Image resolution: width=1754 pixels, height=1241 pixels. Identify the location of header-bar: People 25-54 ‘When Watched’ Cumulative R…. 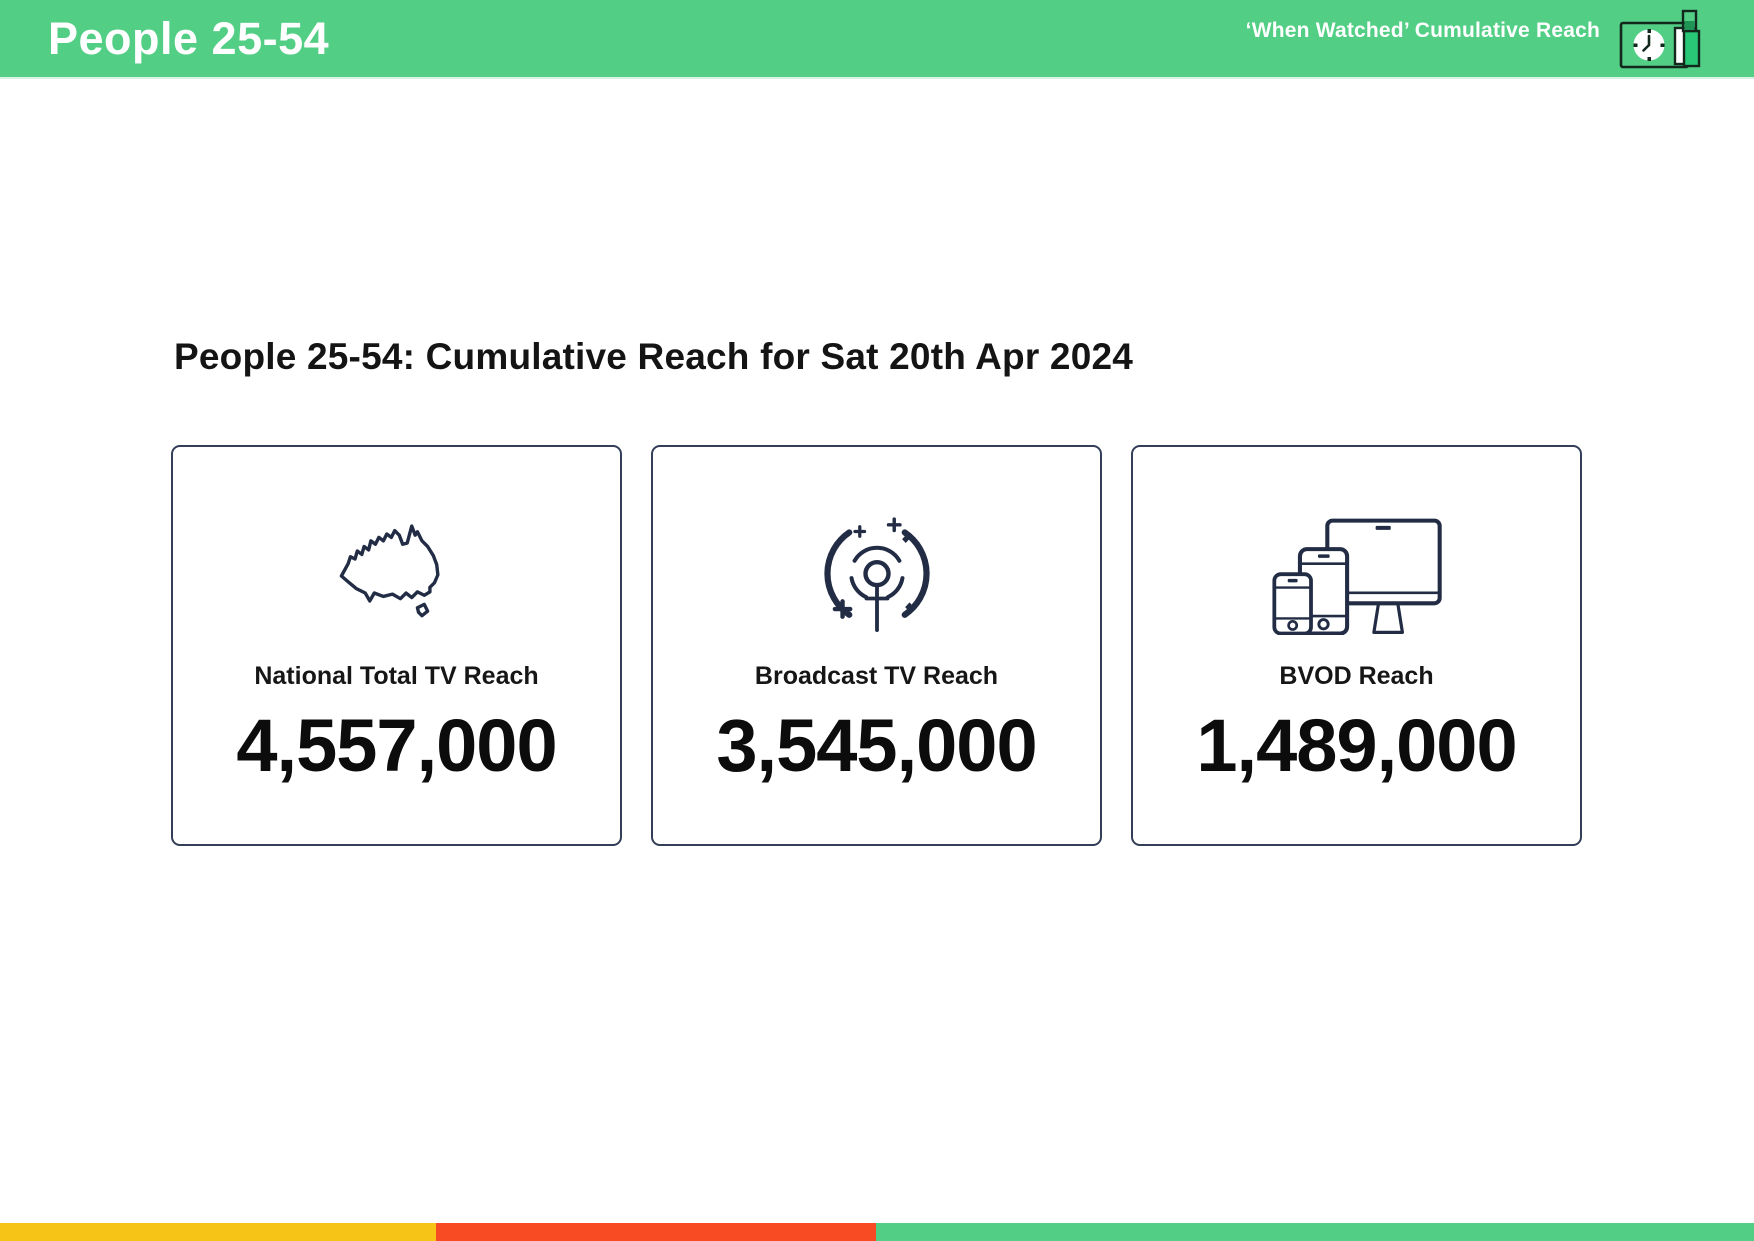
(877, 39).